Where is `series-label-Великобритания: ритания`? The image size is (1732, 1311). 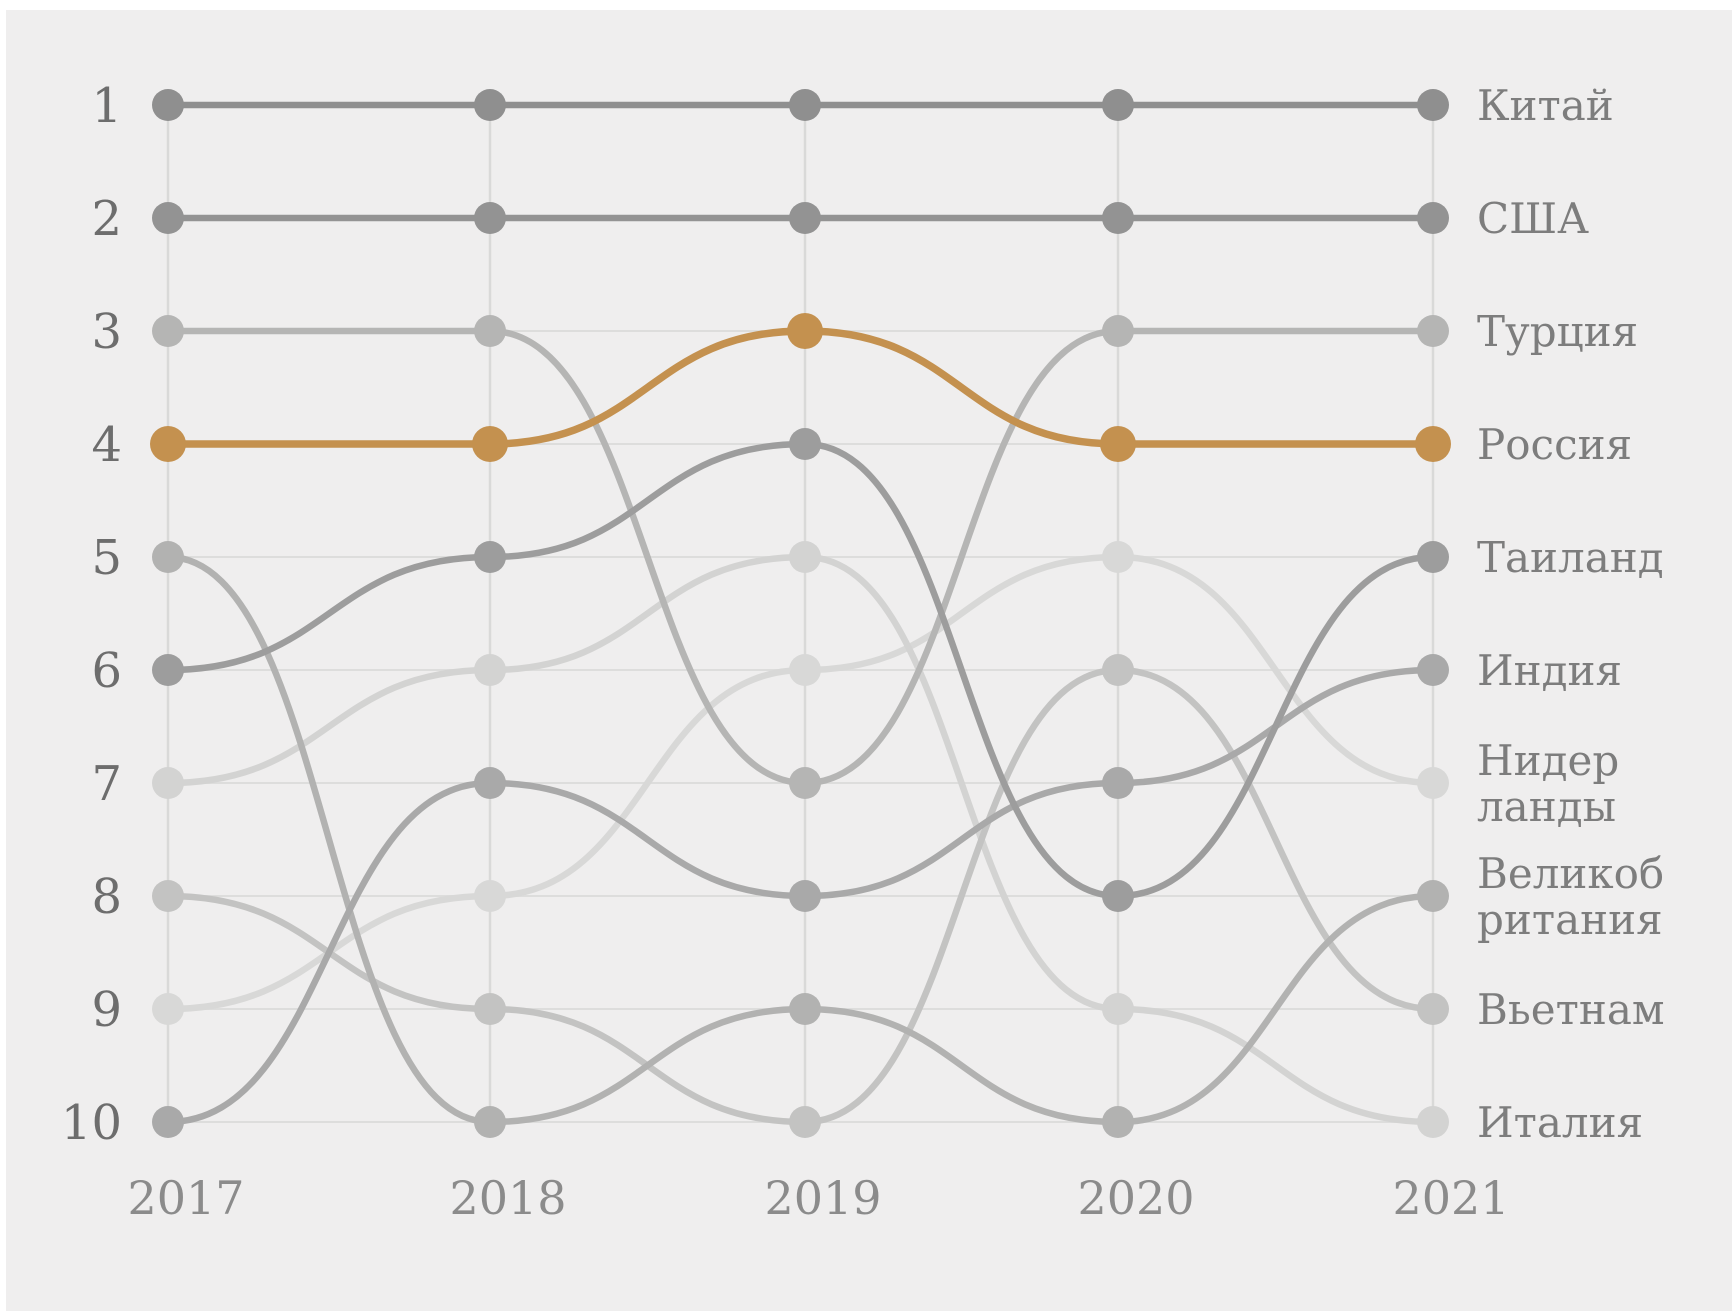 series-label-Великобритания: ритания is located at coordinates (1570, 919).